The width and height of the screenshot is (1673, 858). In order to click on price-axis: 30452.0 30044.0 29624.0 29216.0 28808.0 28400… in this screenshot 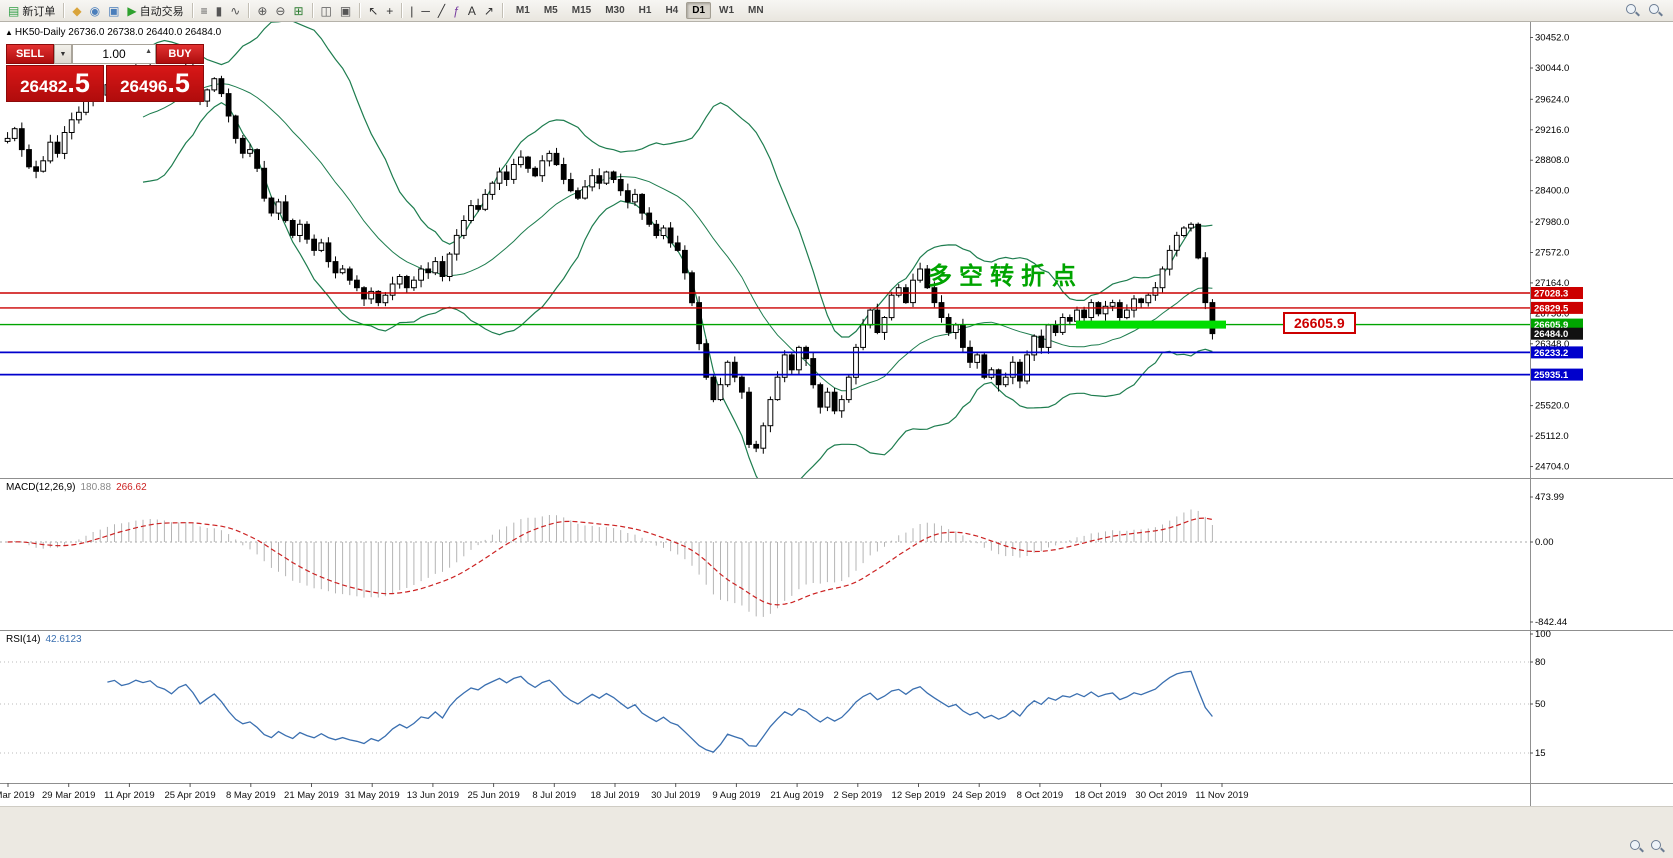, I will do `click(1556, 396)`.